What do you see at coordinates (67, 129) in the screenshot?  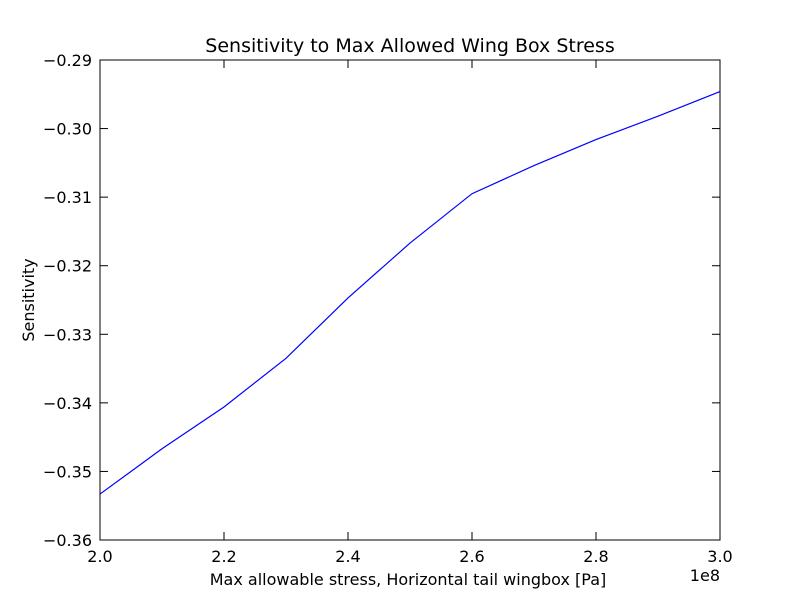 I see `y-tick-label: −0.30` at bounding box center [67, 129].